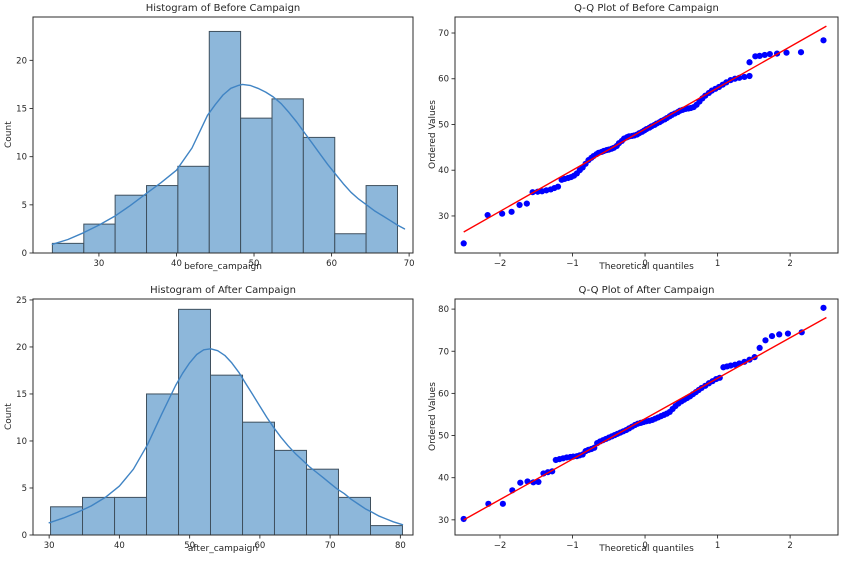 The height and width of the screenshot is (565, 848). What do you see at coordinates (223, 549) in the screenshot?
I see `hist-after-xlabel: after_campaign` at bounding box center [223, 549].